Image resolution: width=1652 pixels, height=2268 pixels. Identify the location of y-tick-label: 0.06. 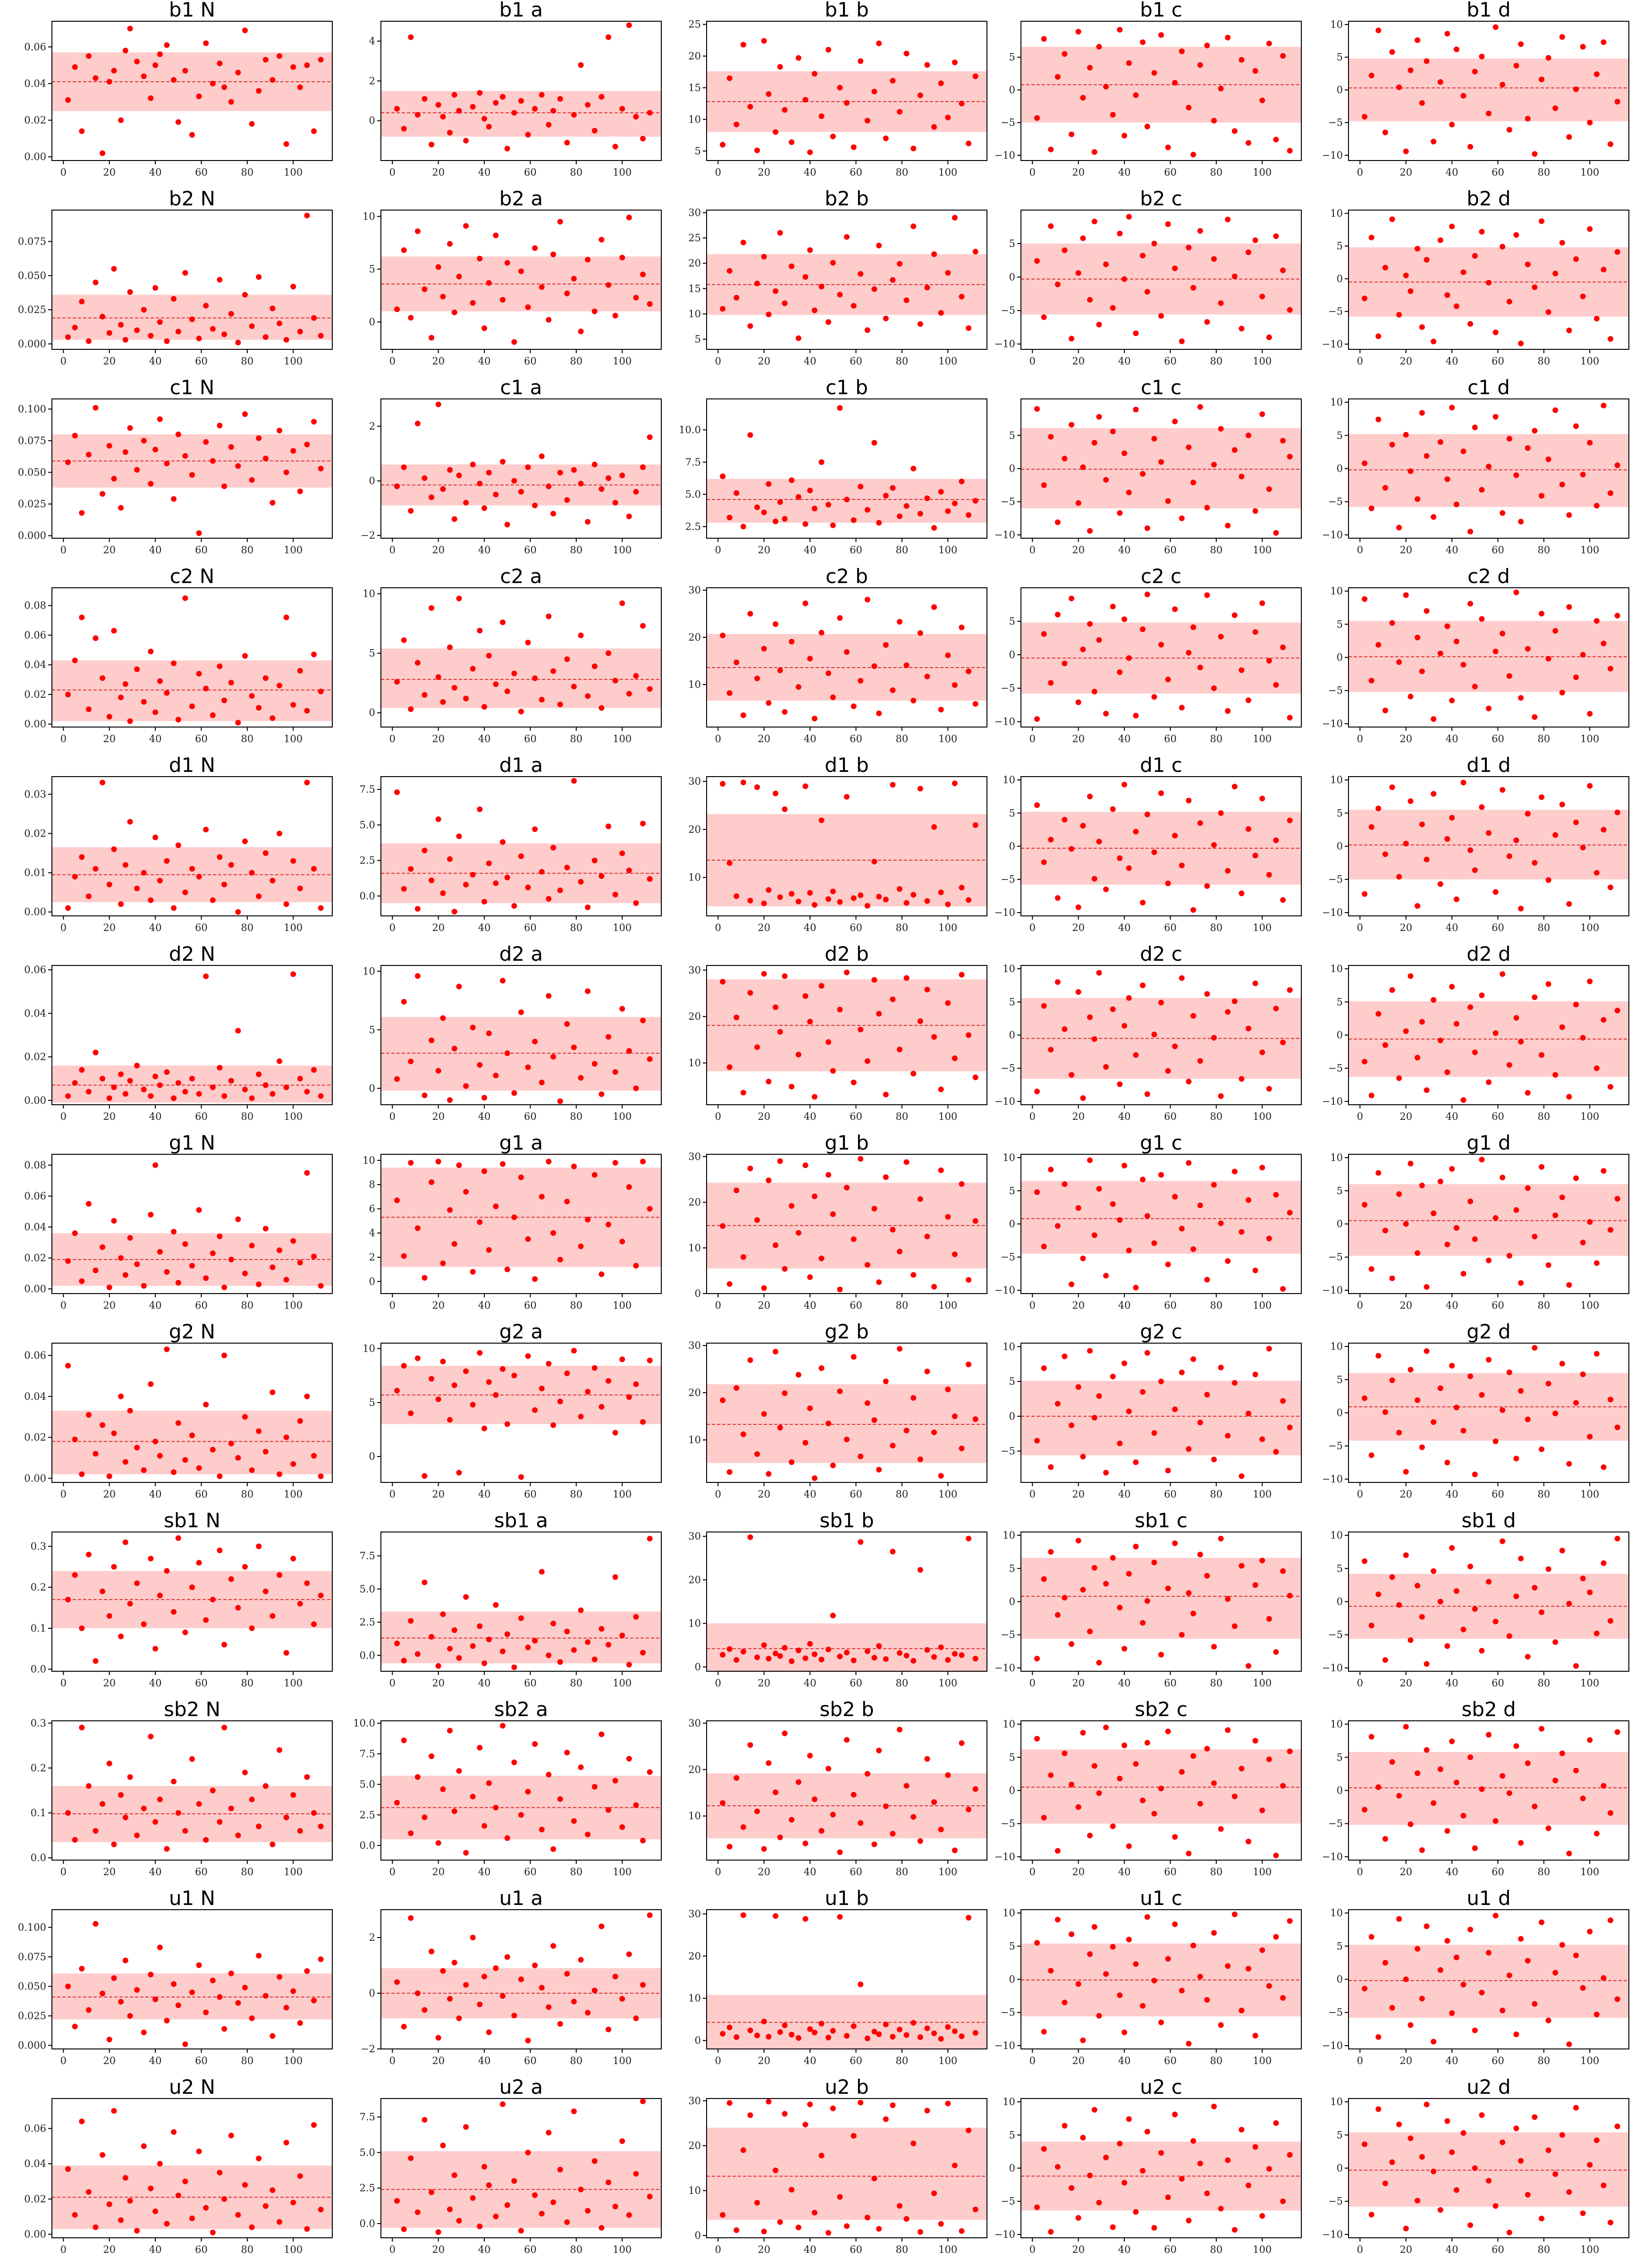
(35, 1196).